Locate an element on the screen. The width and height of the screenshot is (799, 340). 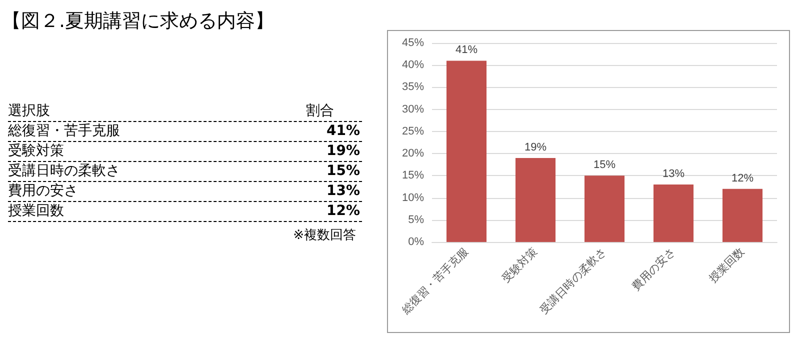
text: 12% is located at coordinates (343, 211).